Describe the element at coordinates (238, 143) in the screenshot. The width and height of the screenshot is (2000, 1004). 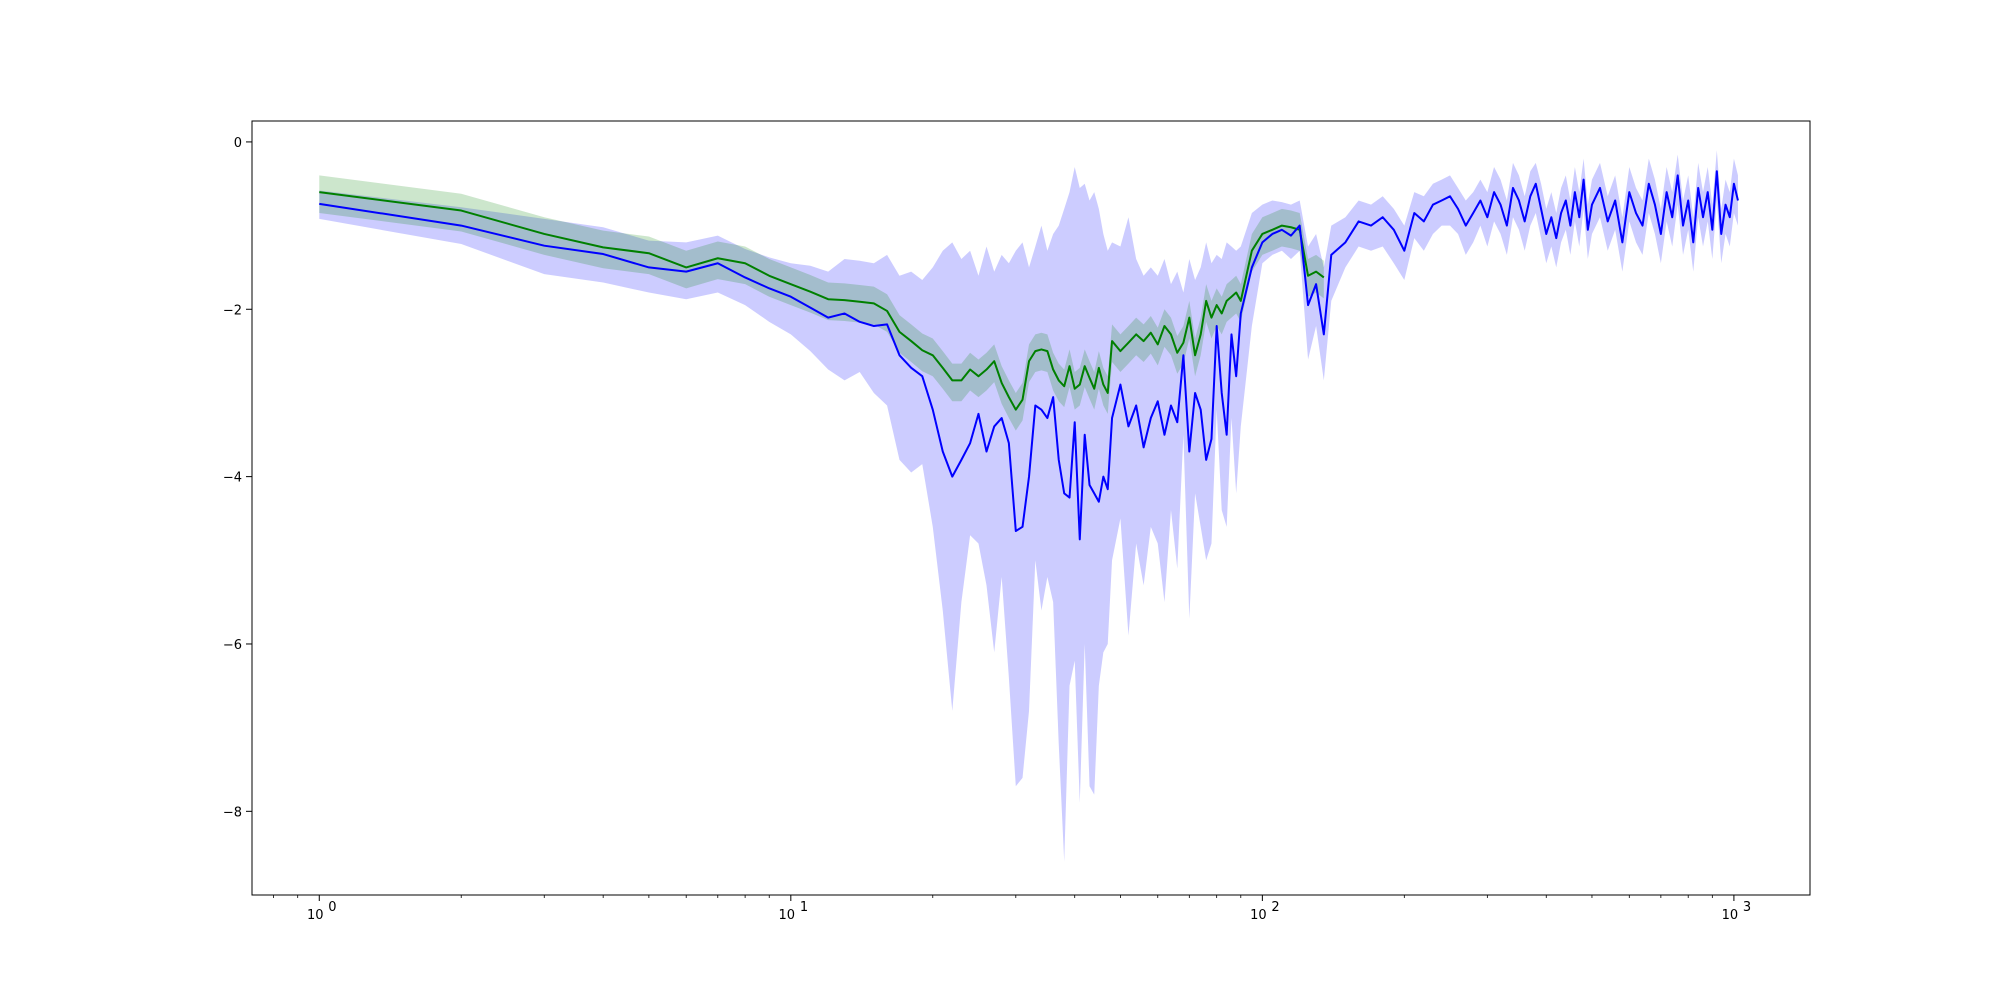
I see `y-tick-label: 0` at that location.